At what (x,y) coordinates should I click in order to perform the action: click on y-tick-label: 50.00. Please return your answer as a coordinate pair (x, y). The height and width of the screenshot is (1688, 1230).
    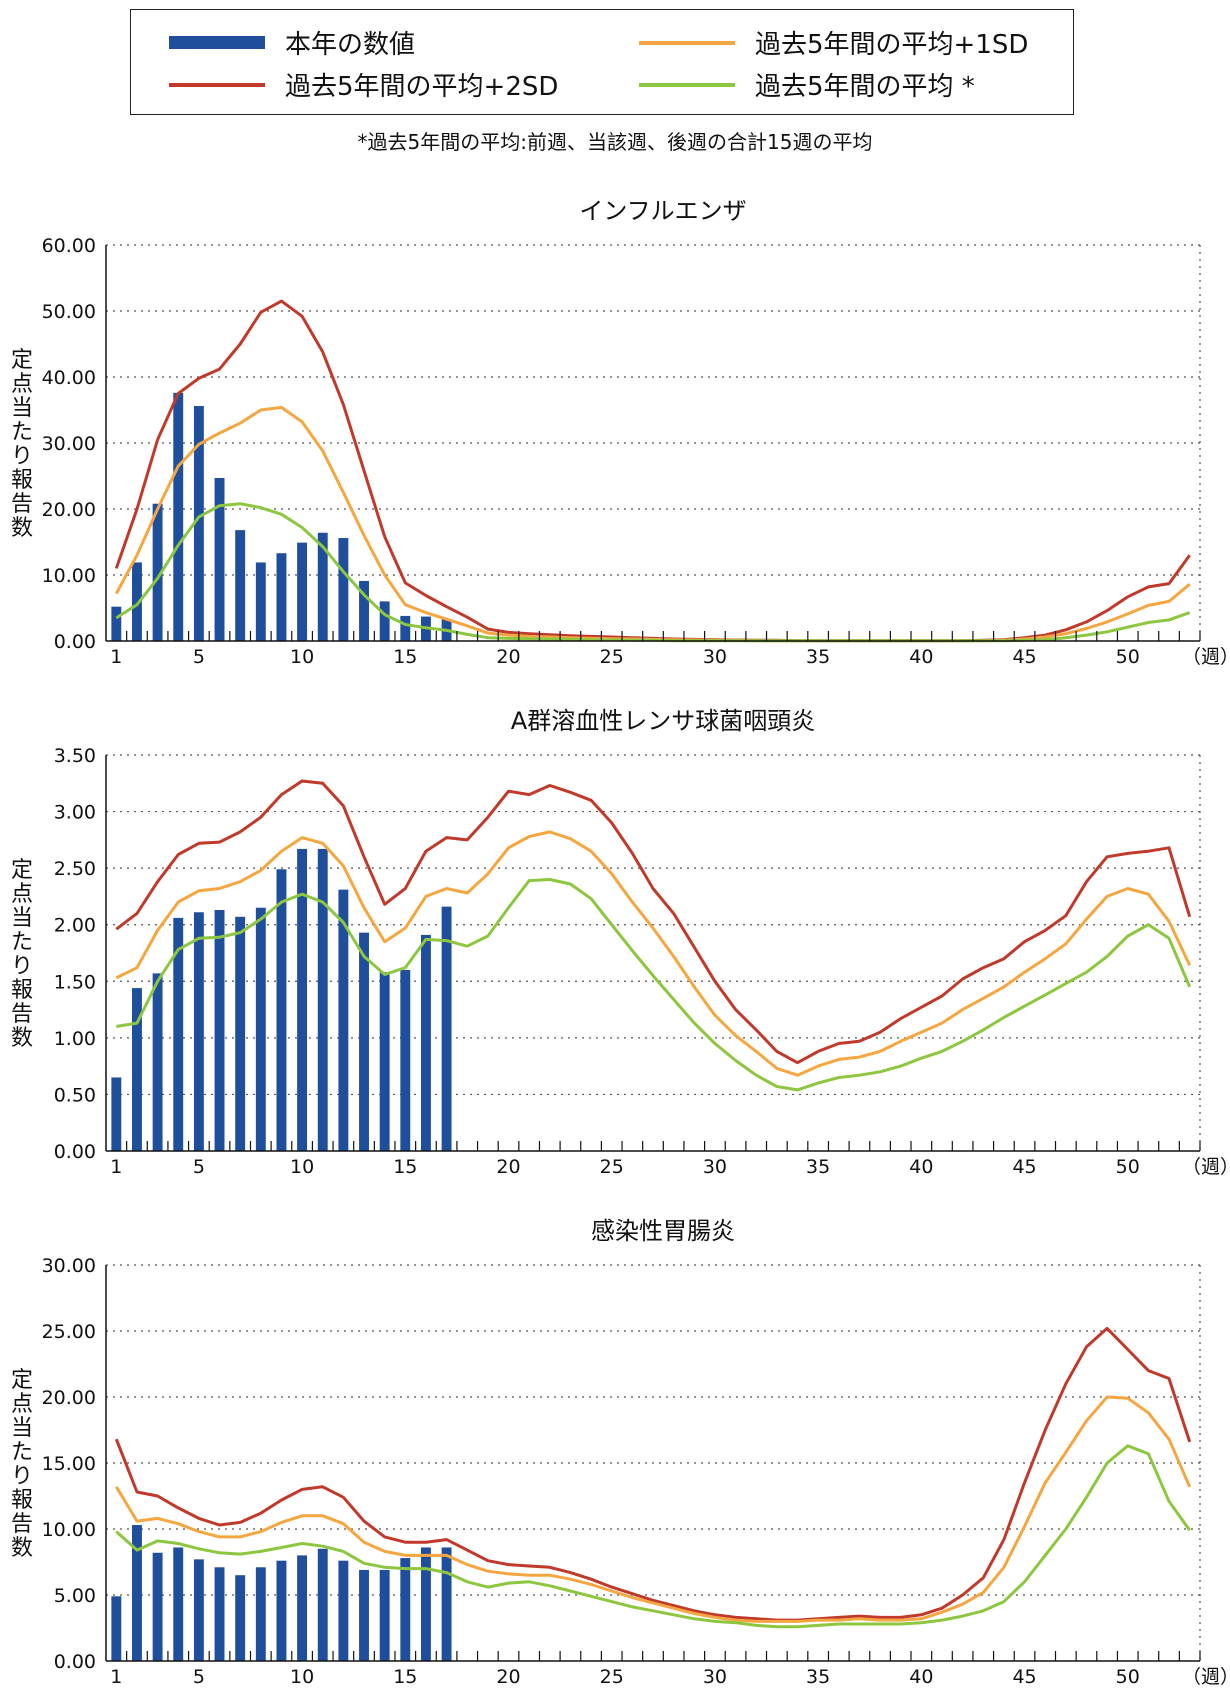
    Looking at the image, I should click on (69, 312).